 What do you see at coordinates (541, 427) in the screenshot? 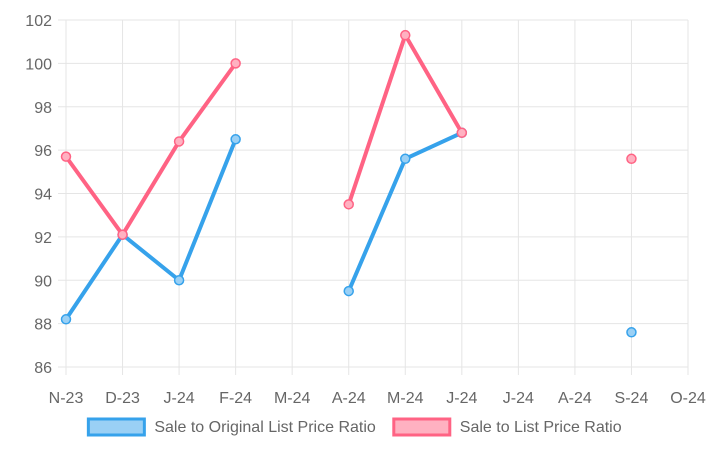
I see `legend-label: Sale to List Price Ratio` at bounding box center [541, 427].